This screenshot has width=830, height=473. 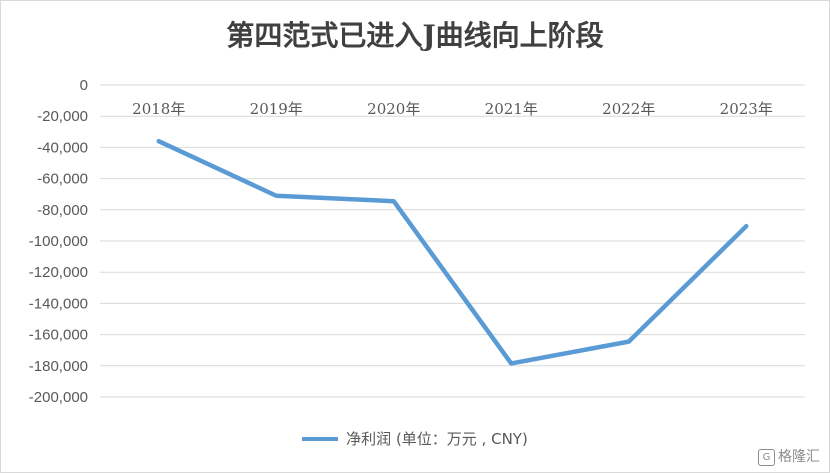 What do you see at coordinates (393, 109) in the screenshot?
I see `x-tick-label: 2020年` at bounding box center [393, 109].